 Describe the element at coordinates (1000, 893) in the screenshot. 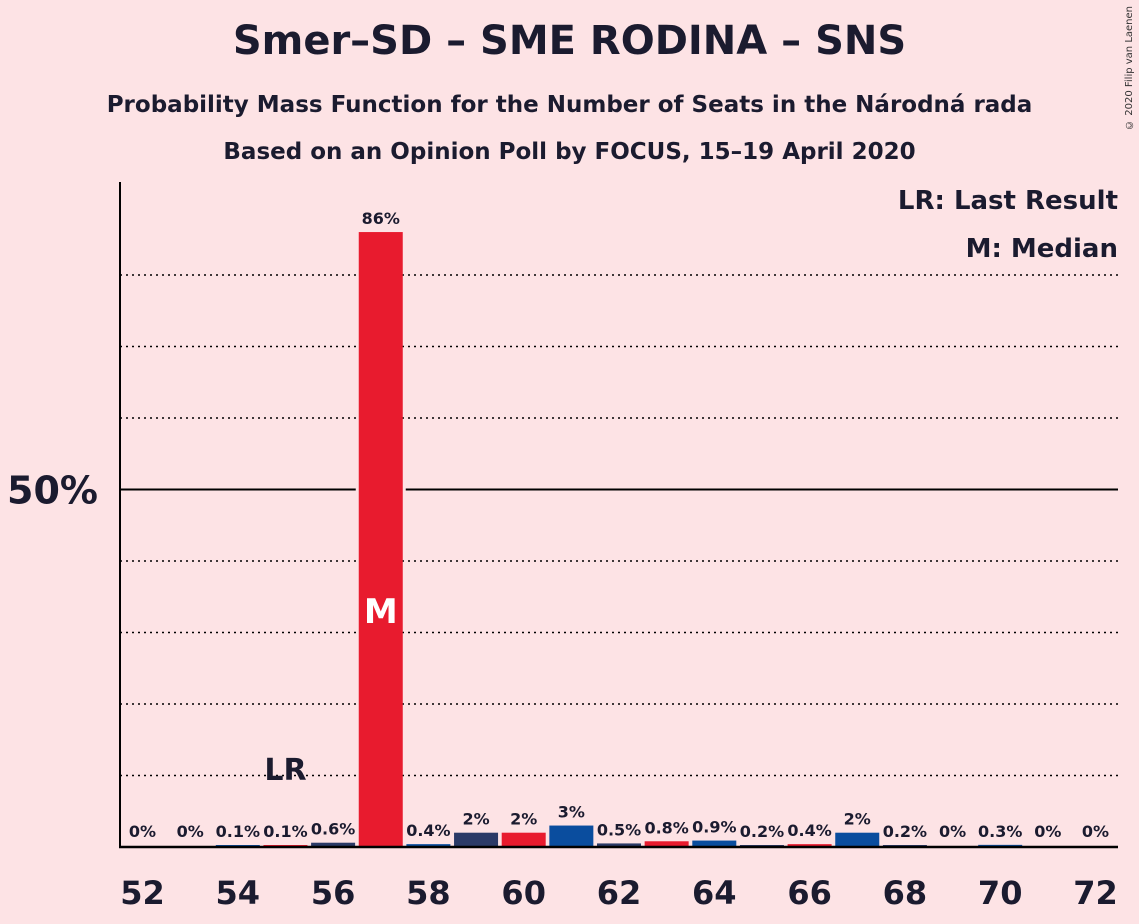

I see `x-tick-label-70: 70` at that location.